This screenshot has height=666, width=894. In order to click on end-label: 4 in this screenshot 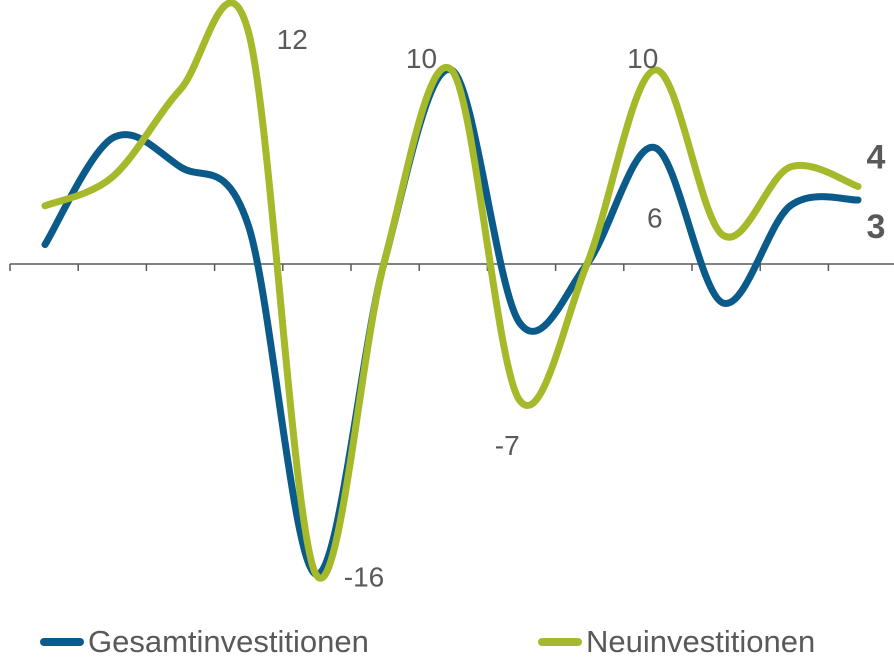, I will do `click(876, 157)`.